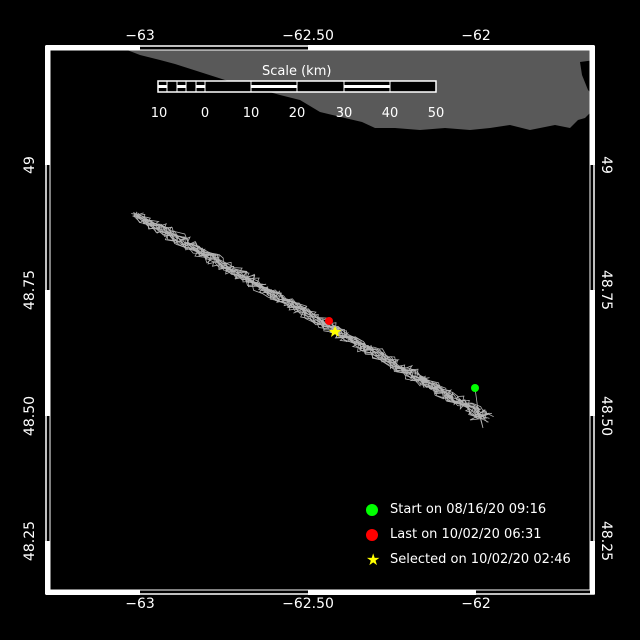 This screenshot has width=640, height=640. What do you see at coordinates (205, 113) in the screenshot?
I see `scale-tick: 0` at bounding box center [205, 113].